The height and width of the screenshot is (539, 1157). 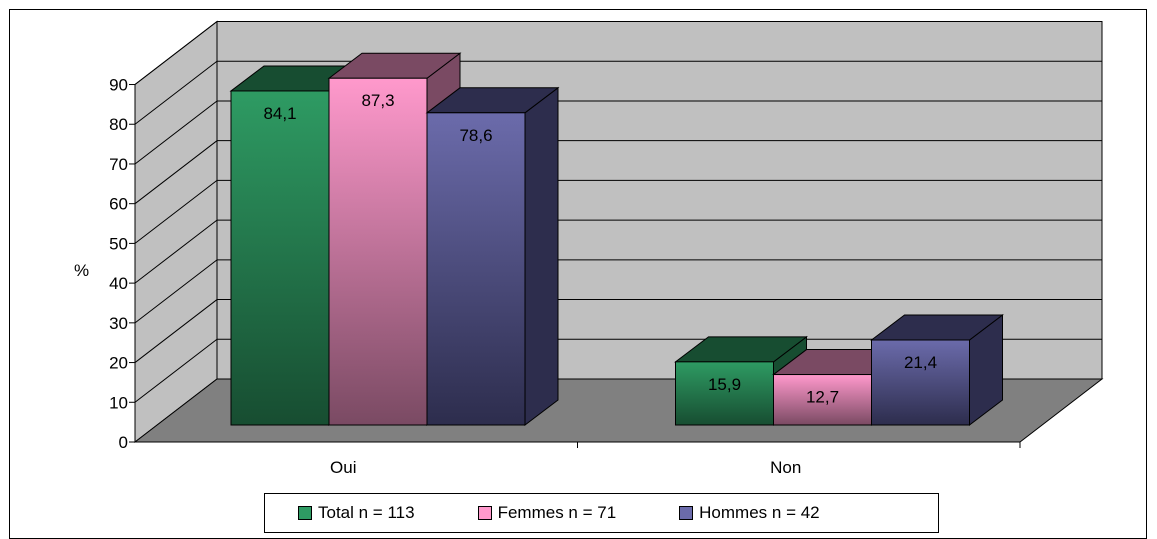 I want to click on y-tick-label: 80, so click(x=118, y=124).